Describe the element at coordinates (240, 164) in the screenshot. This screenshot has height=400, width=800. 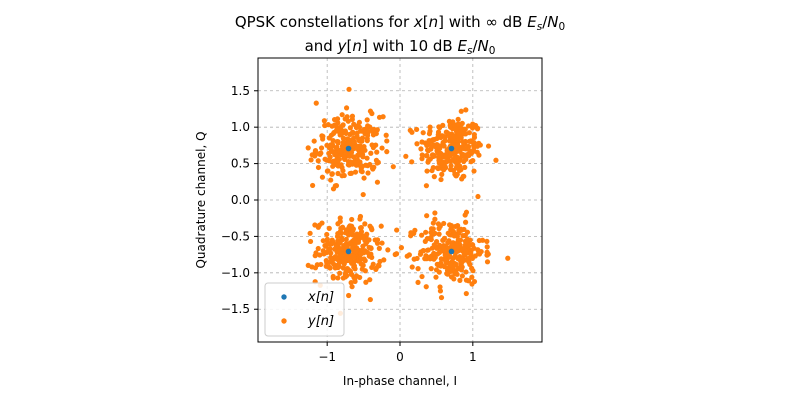
I see `y-tick-label: 0.5` at that location.